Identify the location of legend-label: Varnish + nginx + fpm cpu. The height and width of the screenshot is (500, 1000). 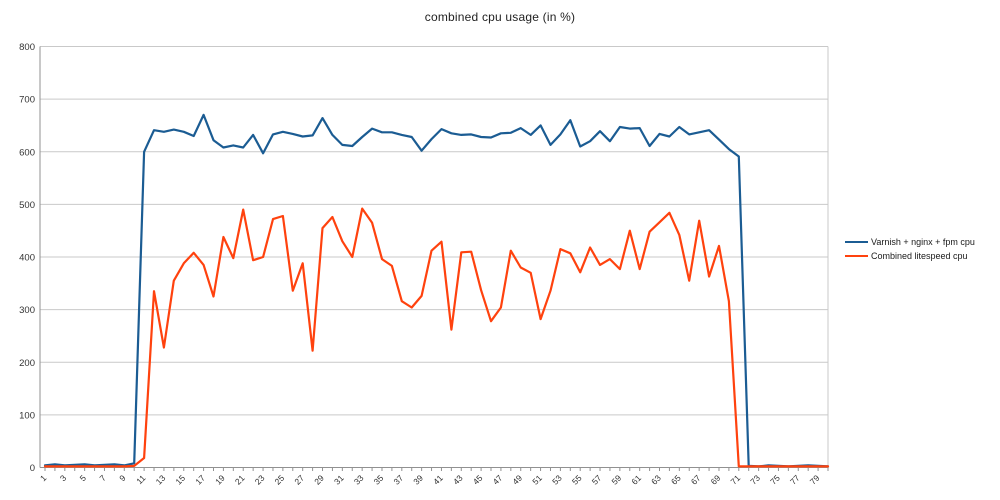
(923, 241).